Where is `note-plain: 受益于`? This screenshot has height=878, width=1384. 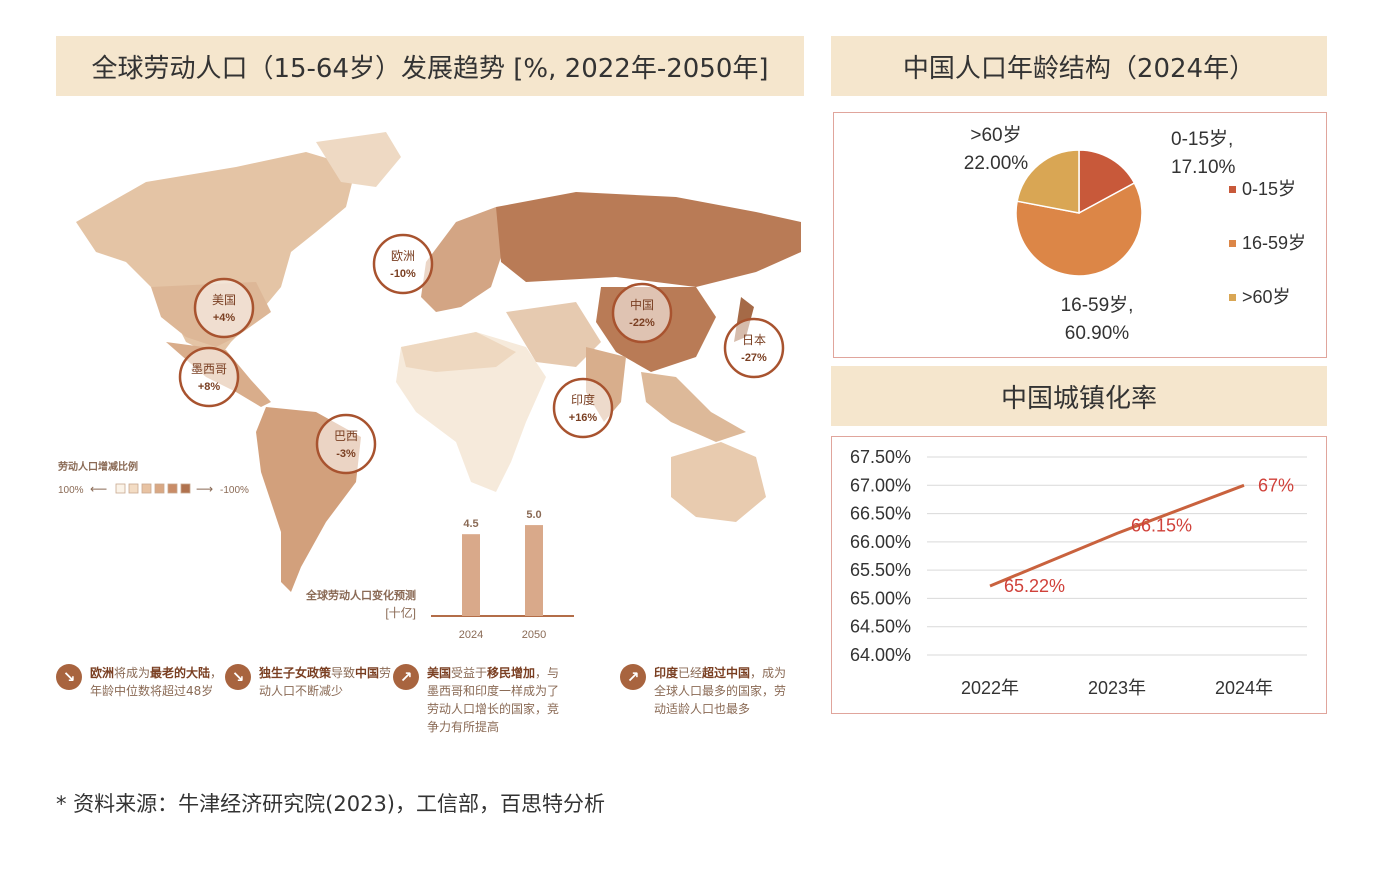
note-plain: 受益于 is located at coordinates (469, 673).